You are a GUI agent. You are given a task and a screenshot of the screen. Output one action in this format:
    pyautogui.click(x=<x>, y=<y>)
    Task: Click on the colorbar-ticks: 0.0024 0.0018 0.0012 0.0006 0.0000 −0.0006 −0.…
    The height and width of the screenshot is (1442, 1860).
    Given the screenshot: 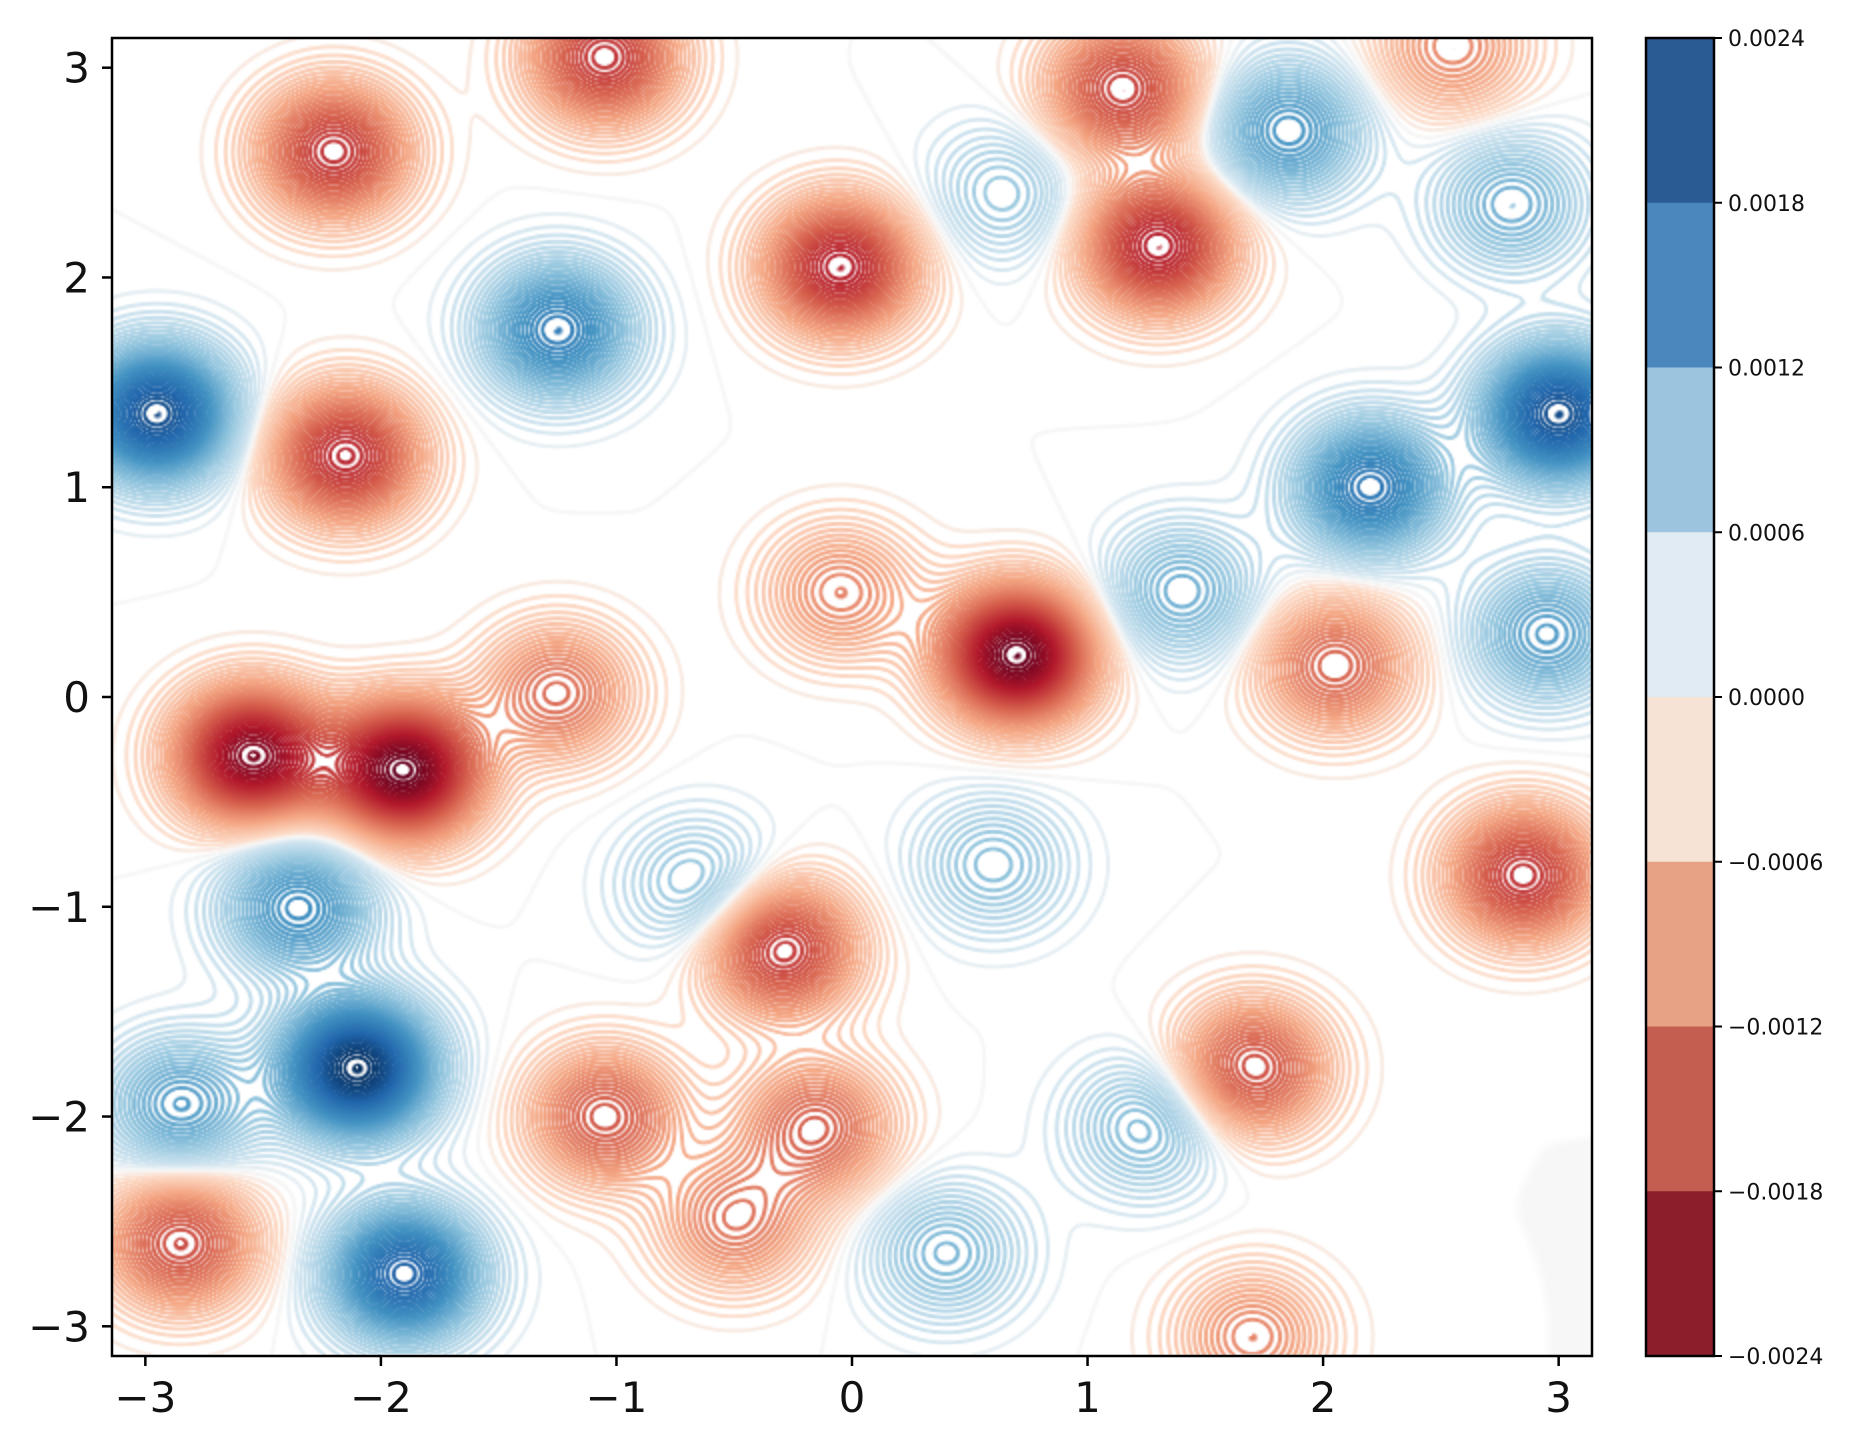 What is the action you would take?
    pyautogui.click(x=1768, y=698)
    